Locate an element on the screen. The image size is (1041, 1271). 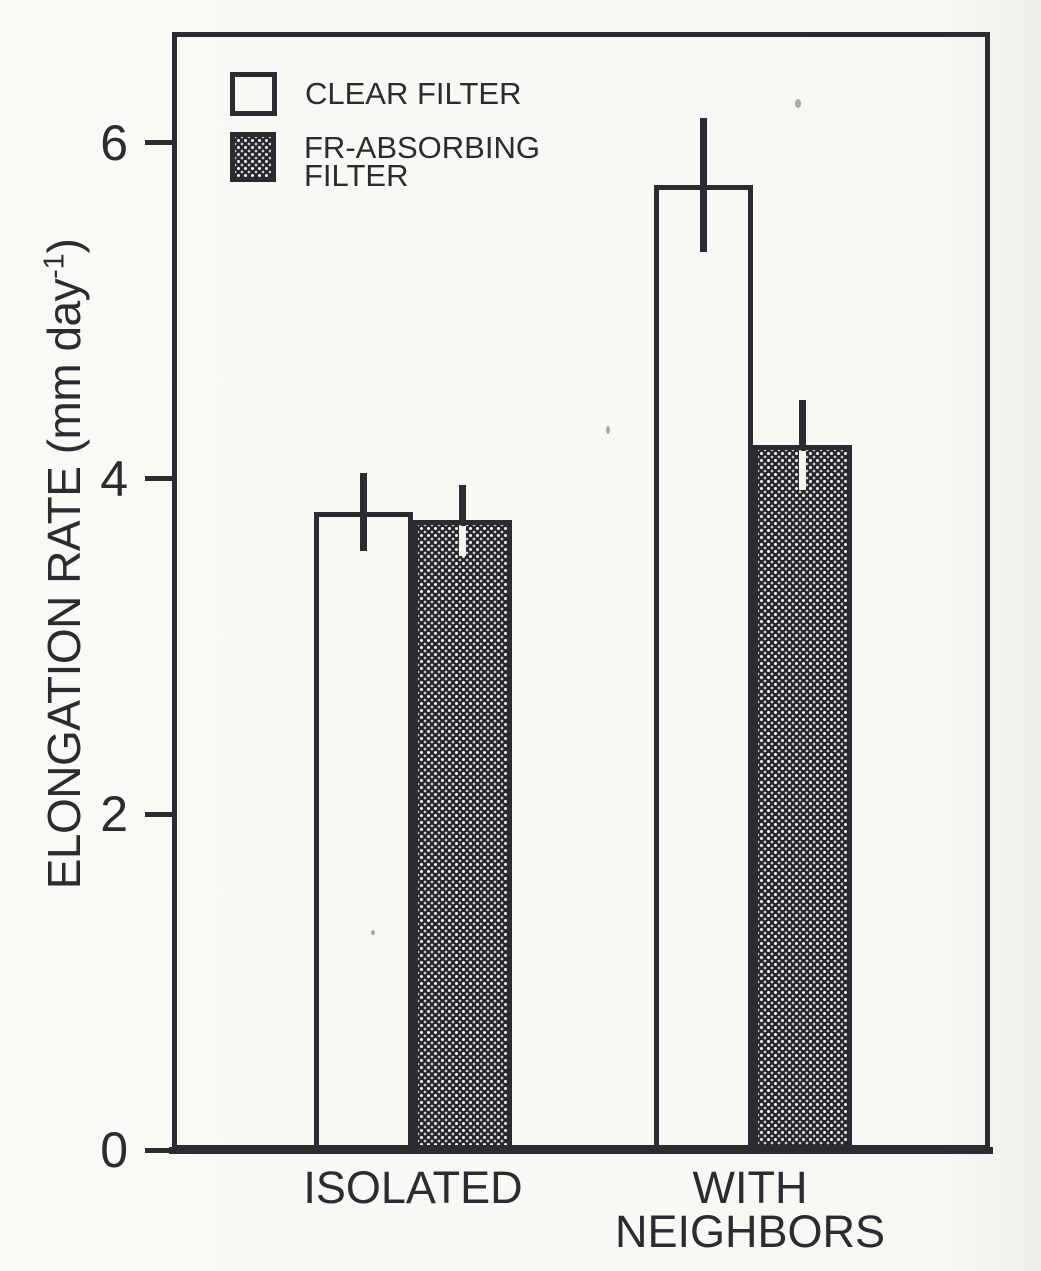
legend-item-clear-filter: CLEAR FILTER is located at coordinates (375, 94).